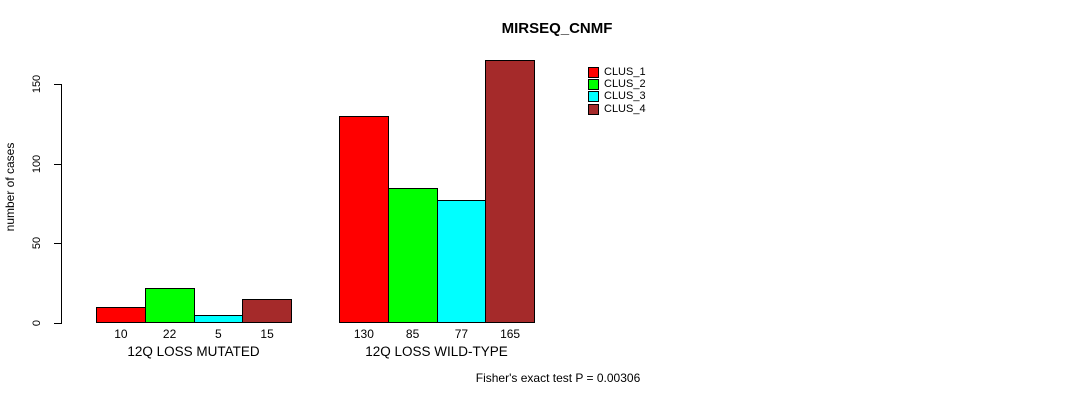  I want to click on legend-item: CLUS_3, so click(617, 97).